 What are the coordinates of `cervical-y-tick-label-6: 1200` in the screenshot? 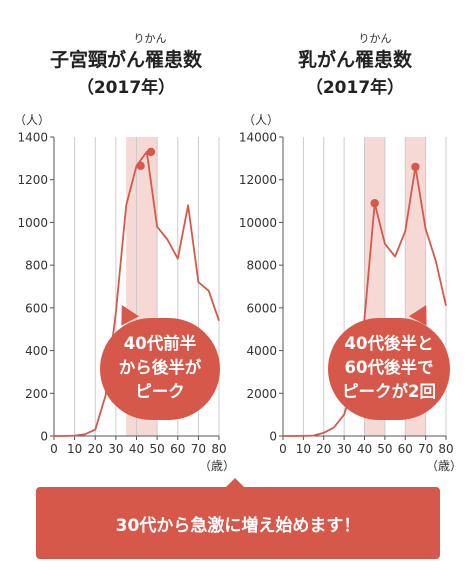 It's located at (32, 180).